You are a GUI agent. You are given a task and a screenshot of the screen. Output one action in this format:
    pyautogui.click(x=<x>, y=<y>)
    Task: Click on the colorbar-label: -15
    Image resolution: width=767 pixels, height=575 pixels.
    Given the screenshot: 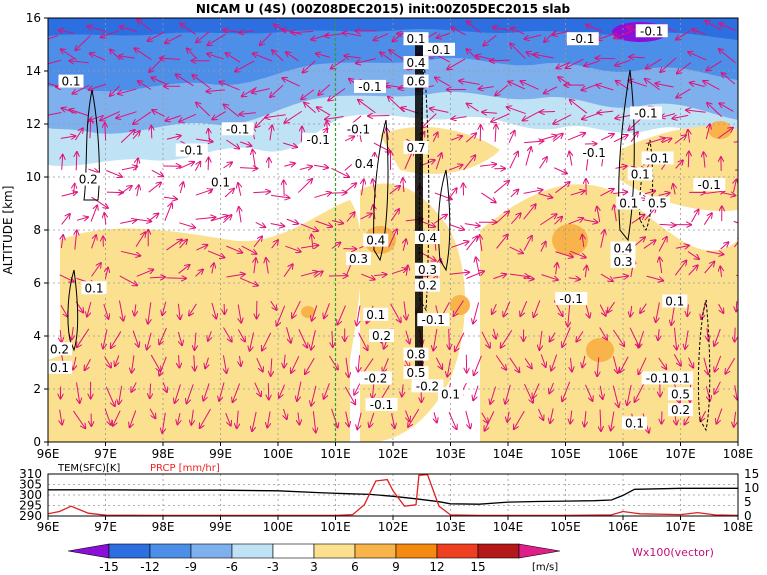 What is the action you would take?
    pyautogui.click(x=109, y=567)
    